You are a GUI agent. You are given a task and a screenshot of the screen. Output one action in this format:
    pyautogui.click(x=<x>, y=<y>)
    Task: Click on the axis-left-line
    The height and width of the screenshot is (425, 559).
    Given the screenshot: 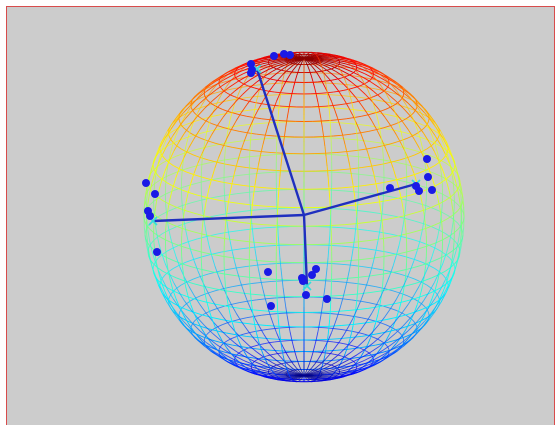 What is the action you would take?
    pyautogui.click(x=228, y=218)
    